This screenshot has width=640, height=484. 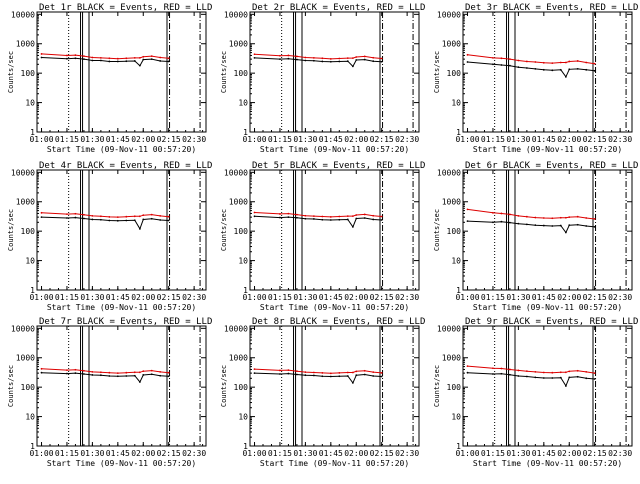 What do you see at coordinates (531, 380) in the screenshot?
I see `series-line-events` at bounding box center [531, 380].